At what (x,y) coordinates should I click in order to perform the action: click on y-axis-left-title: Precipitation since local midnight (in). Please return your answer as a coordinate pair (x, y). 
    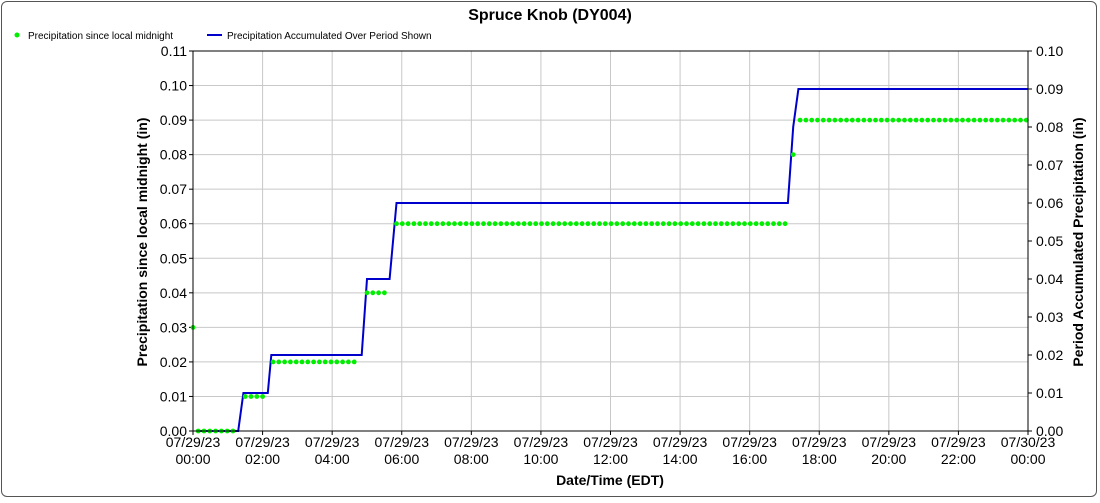
    Looking at the image, I should click on (142, 242).